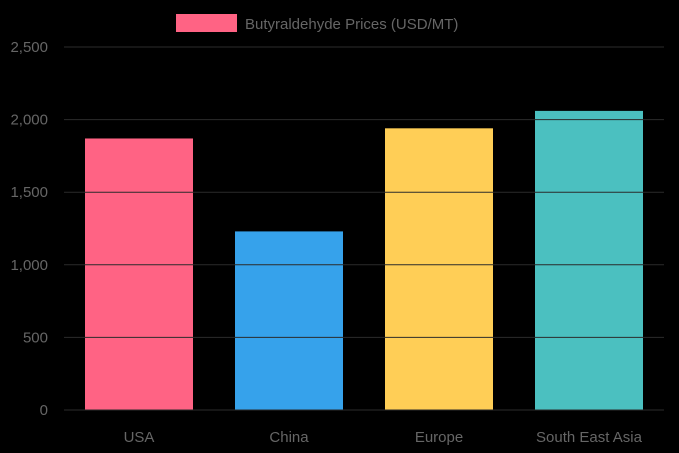 The image size is (679, 453). I want to click on x-tick-label: China, so click(289, 437).